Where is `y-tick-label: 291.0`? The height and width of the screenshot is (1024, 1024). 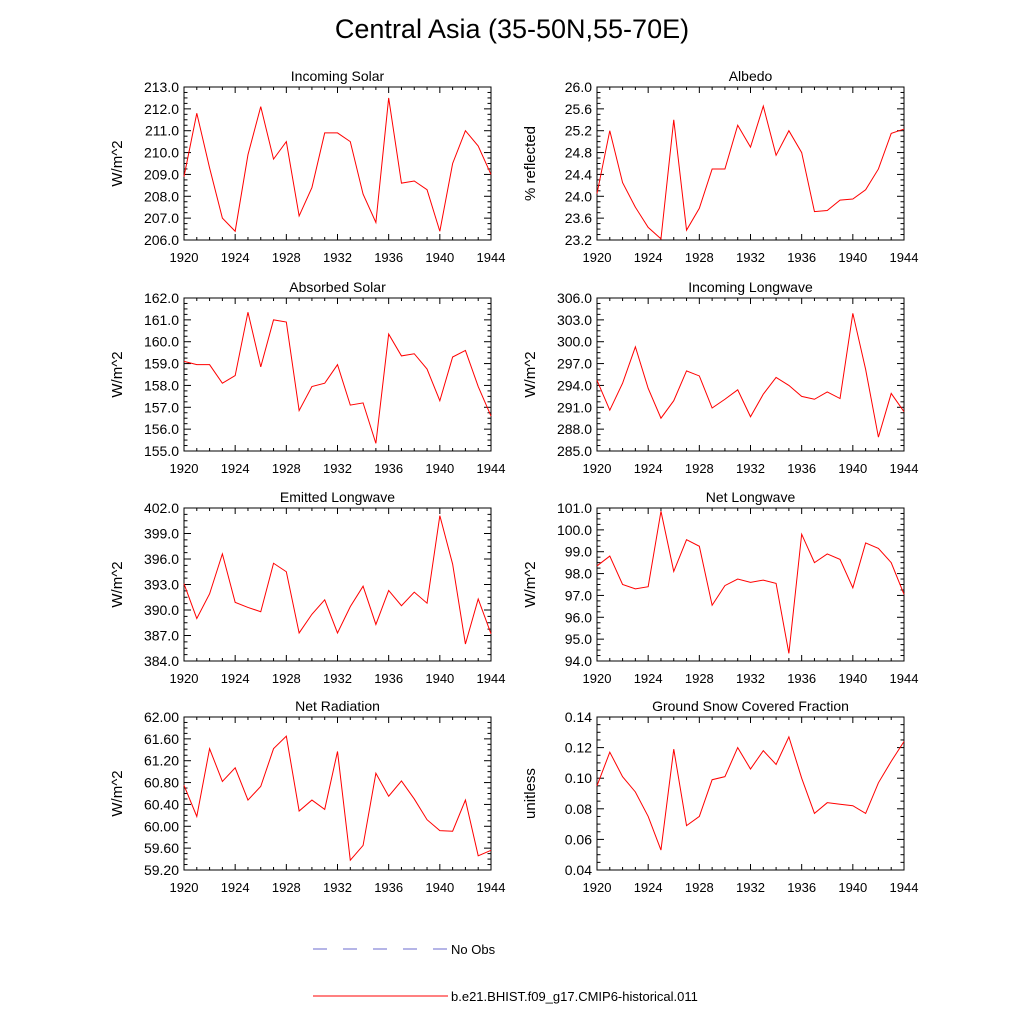
y-tick-label: 291.0 is located at coordinates (574, 407).